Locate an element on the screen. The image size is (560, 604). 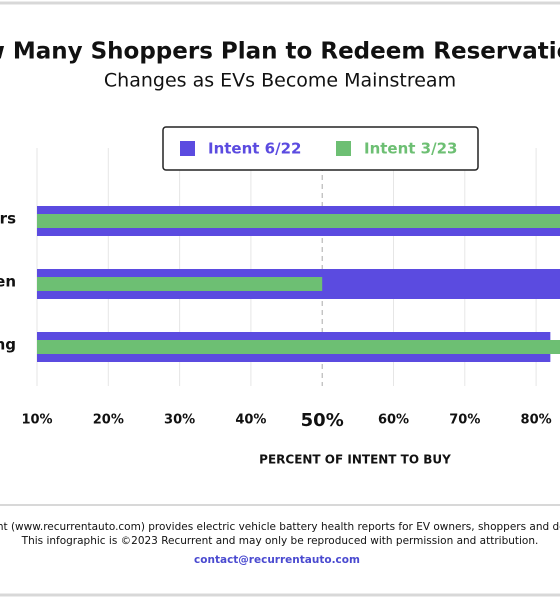
legend: Intent 6/22 Intent 3/23 is located at coordinates (320, 148).